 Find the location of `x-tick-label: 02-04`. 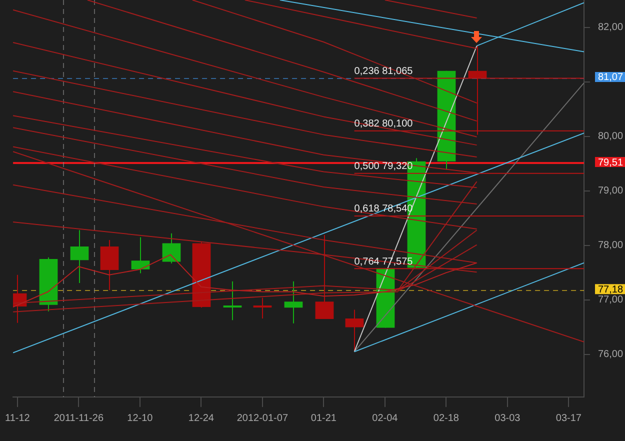

x-tick-label: 02-04 is located at coordinates (385, 418).